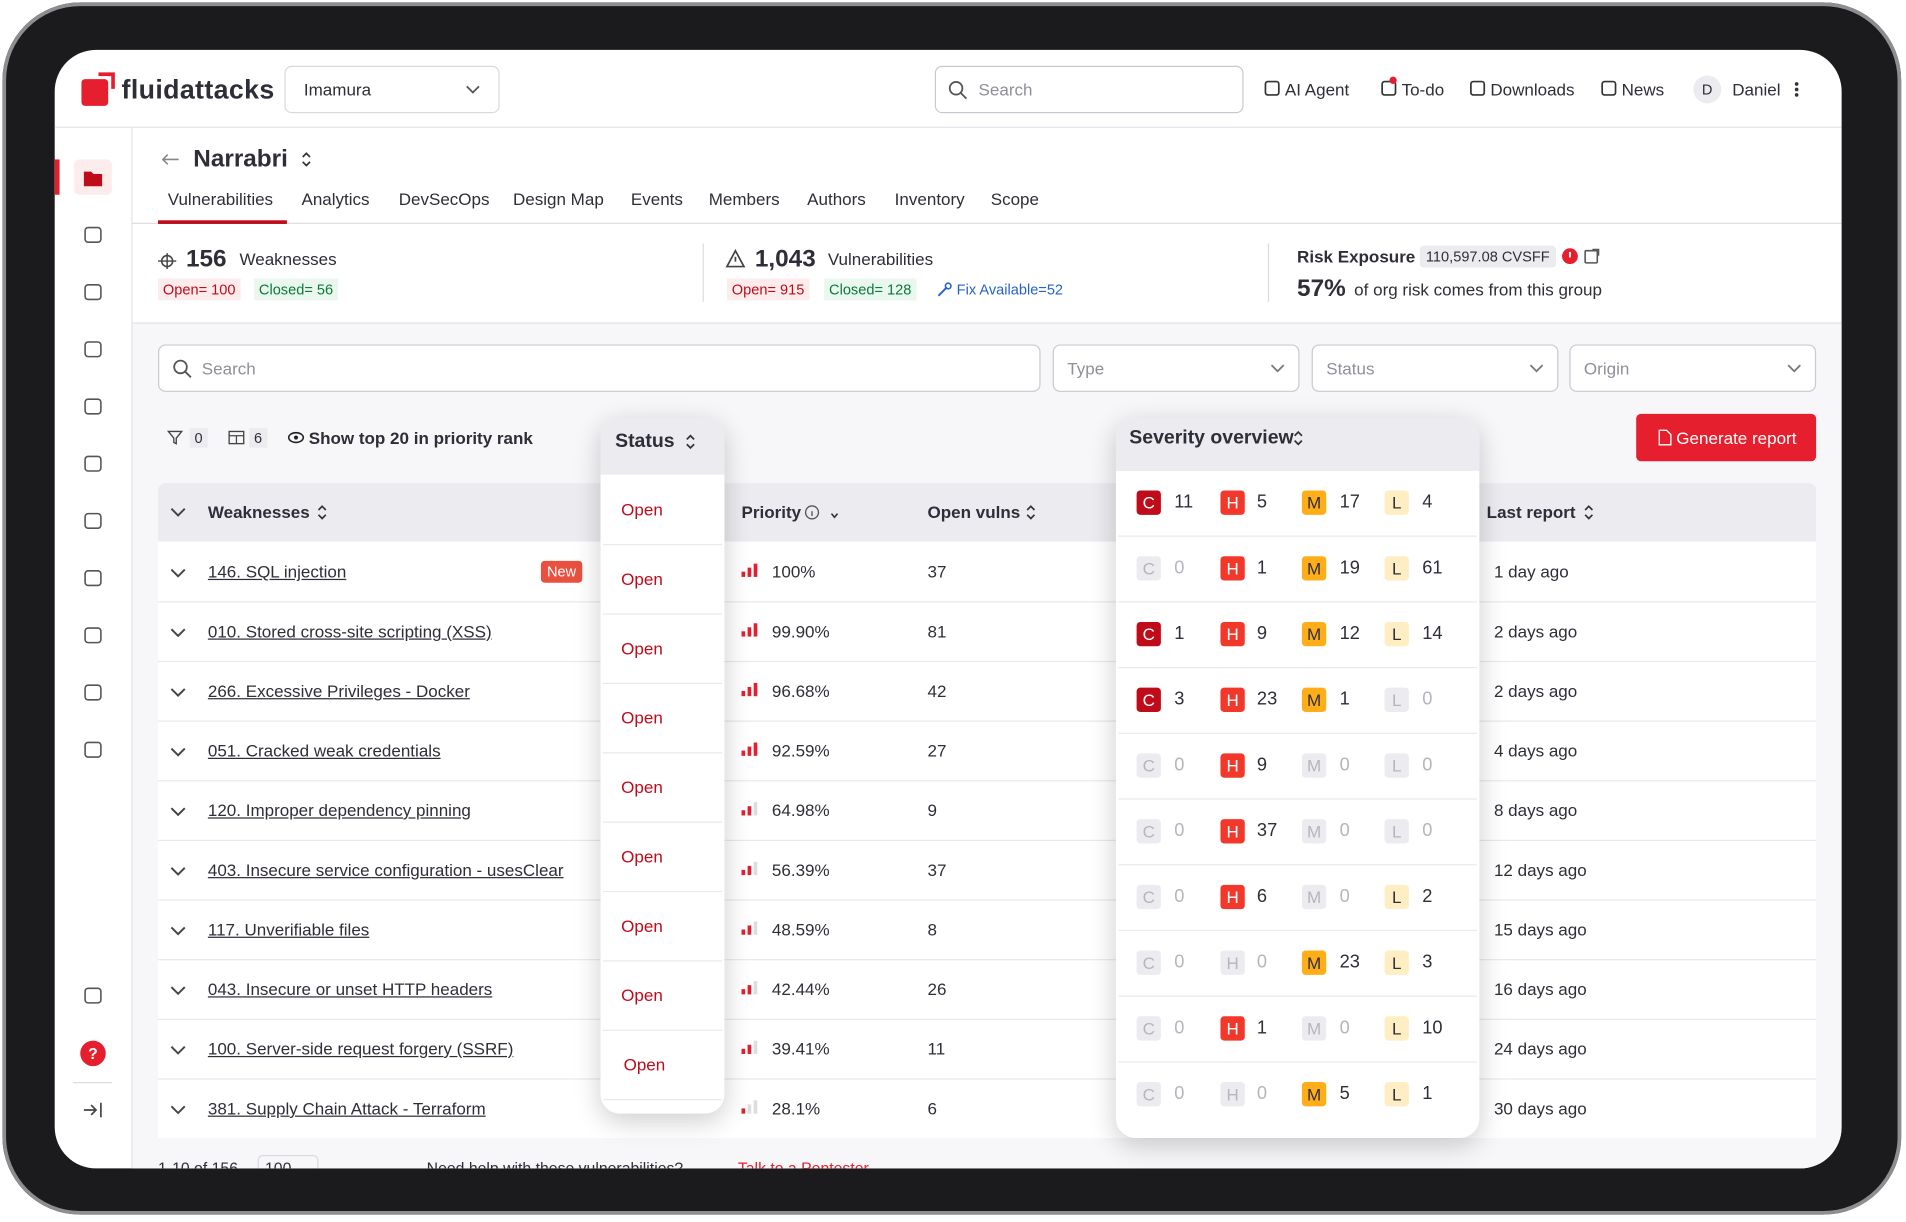  Describe the element at coordinates (1010, 289) in the screenshot. I see `fix-available: Fix Available=52` at that location.